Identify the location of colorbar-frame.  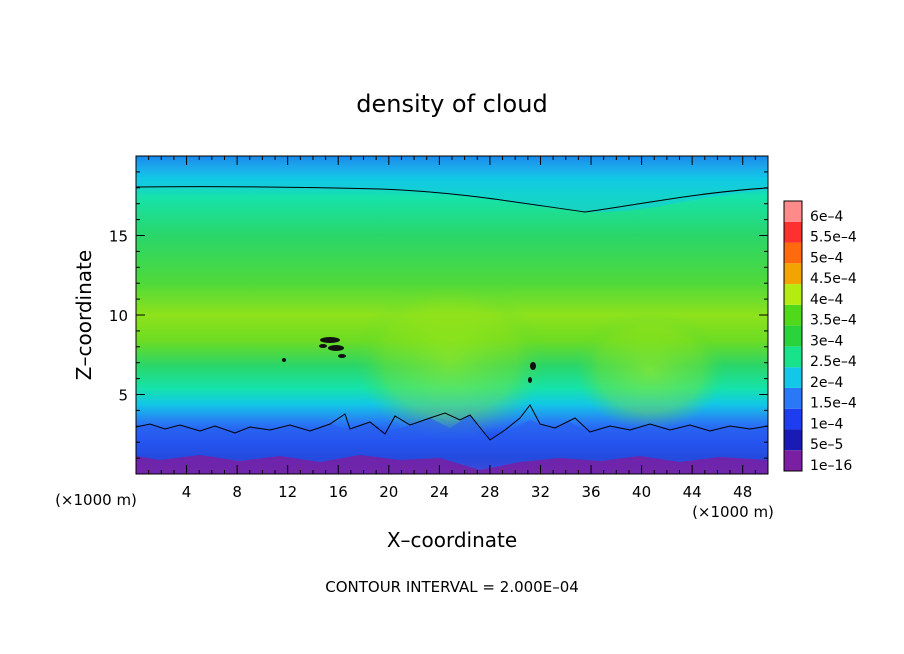
(793, 336).